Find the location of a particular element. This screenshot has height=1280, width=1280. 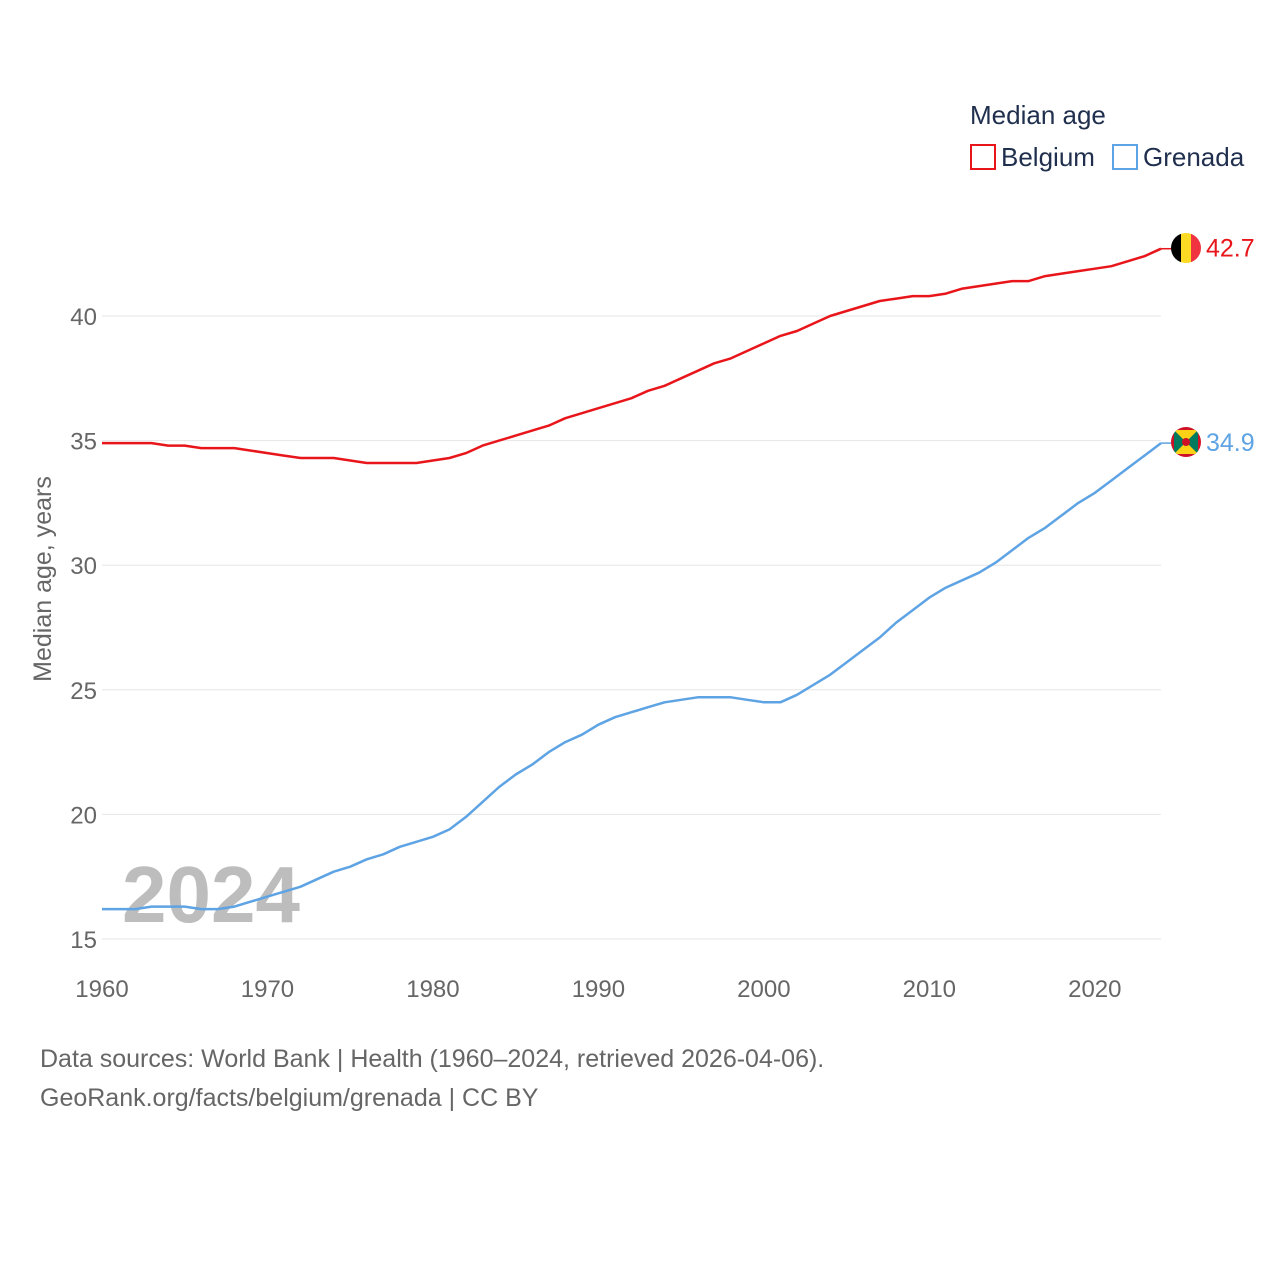

y-tick-label-15: 15 is located at coordinates (83, 940).